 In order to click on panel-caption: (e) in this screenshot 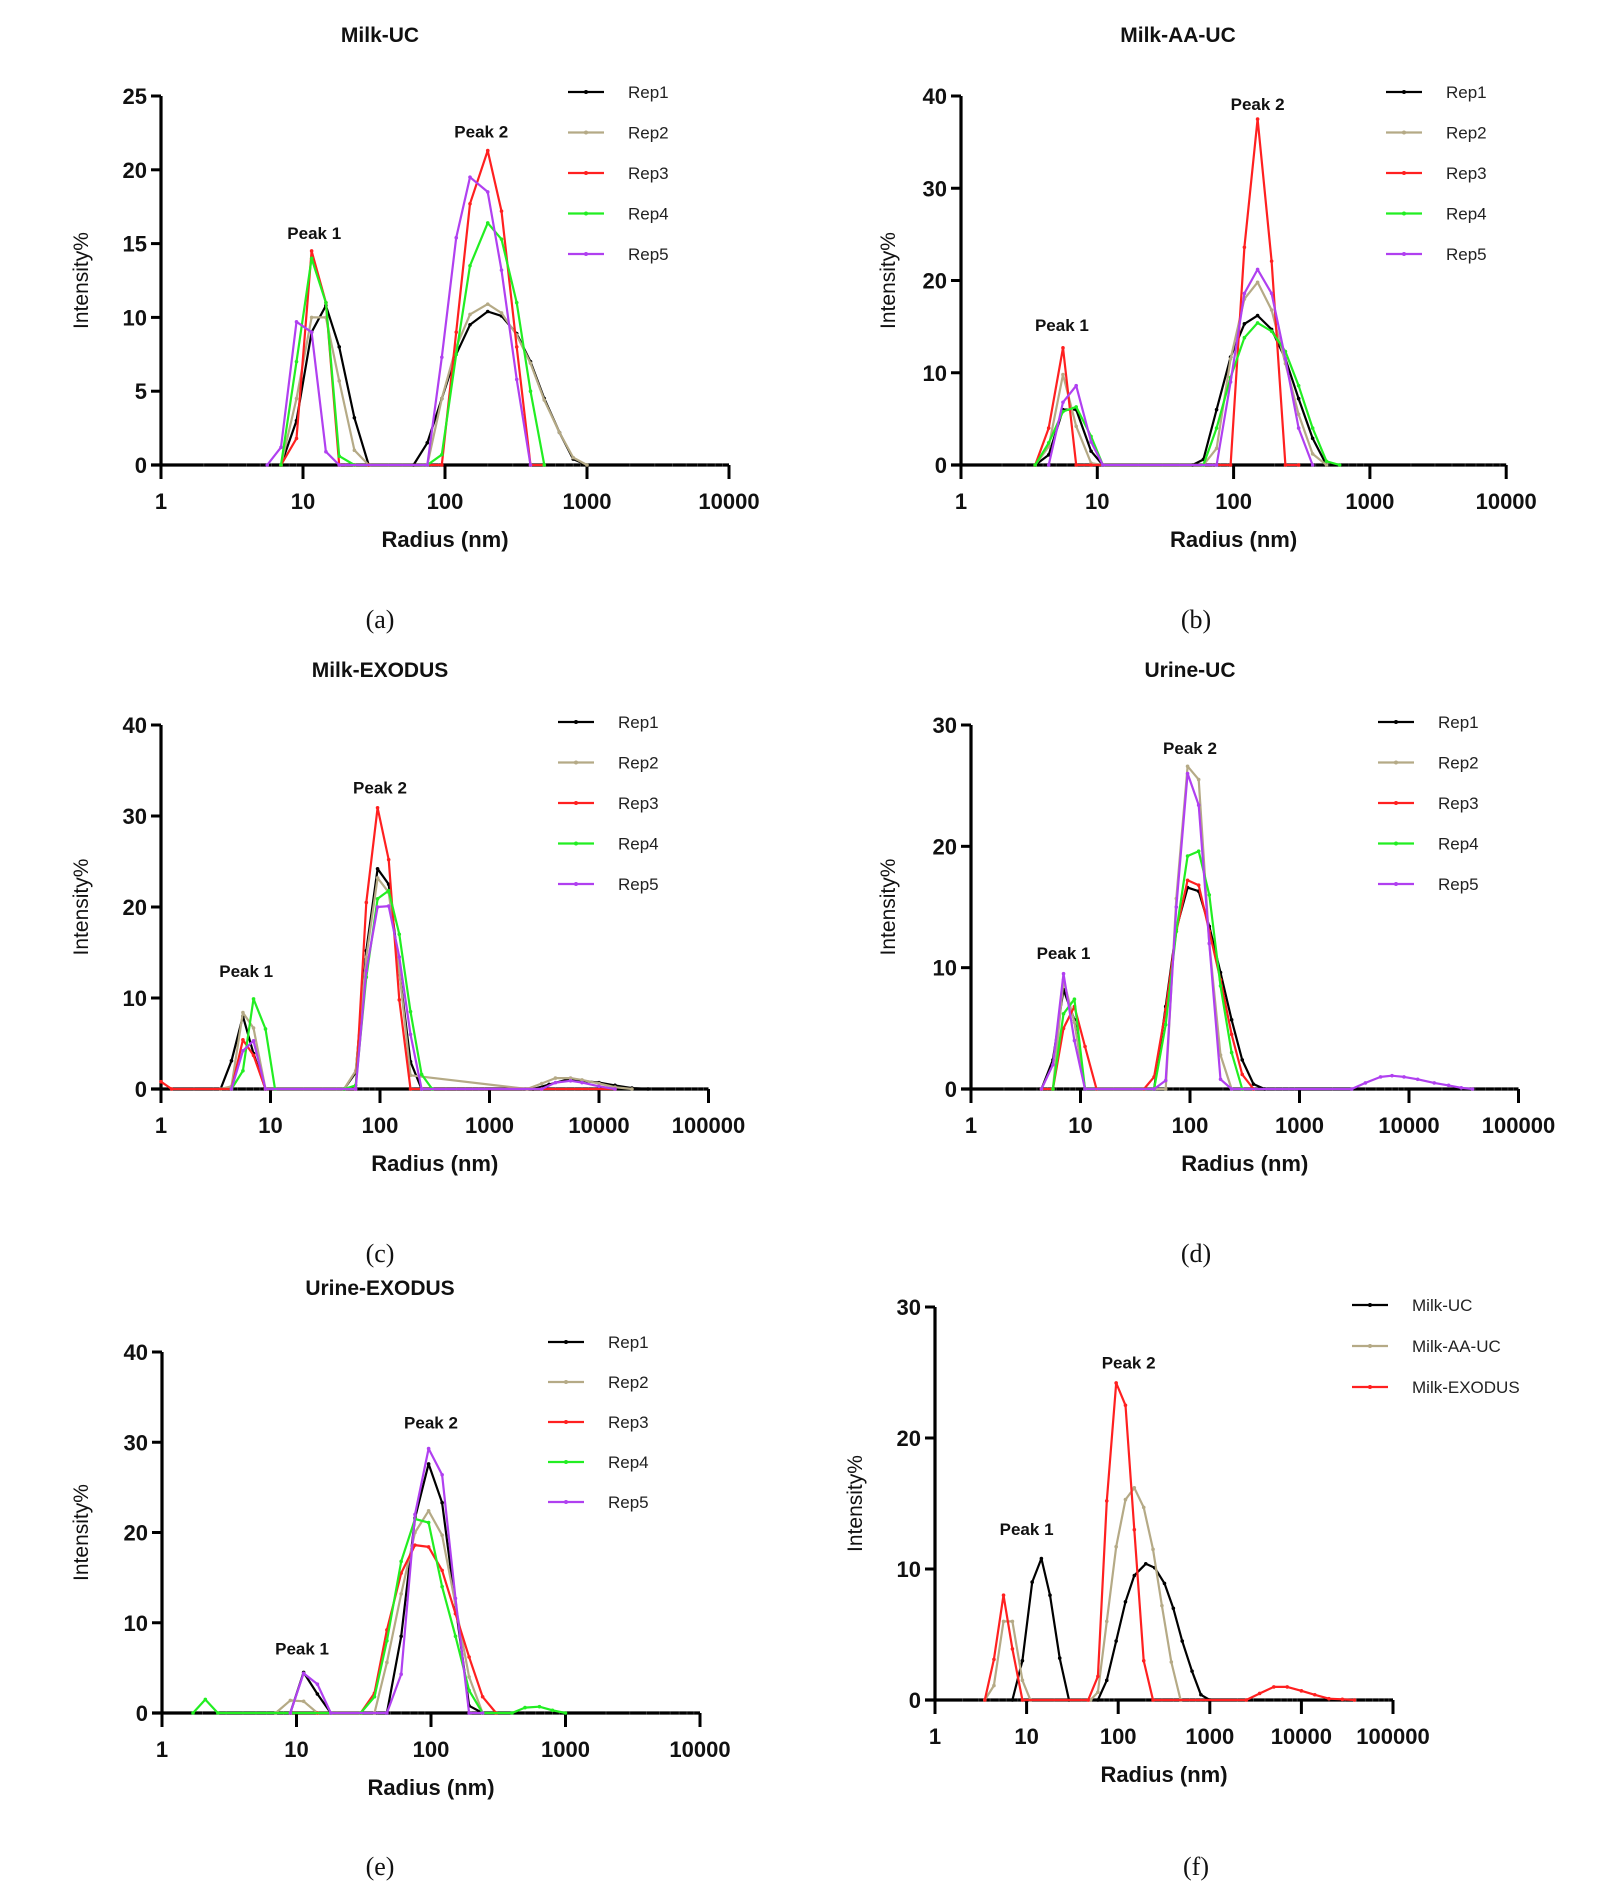, I will do `click(380, 1866)`.